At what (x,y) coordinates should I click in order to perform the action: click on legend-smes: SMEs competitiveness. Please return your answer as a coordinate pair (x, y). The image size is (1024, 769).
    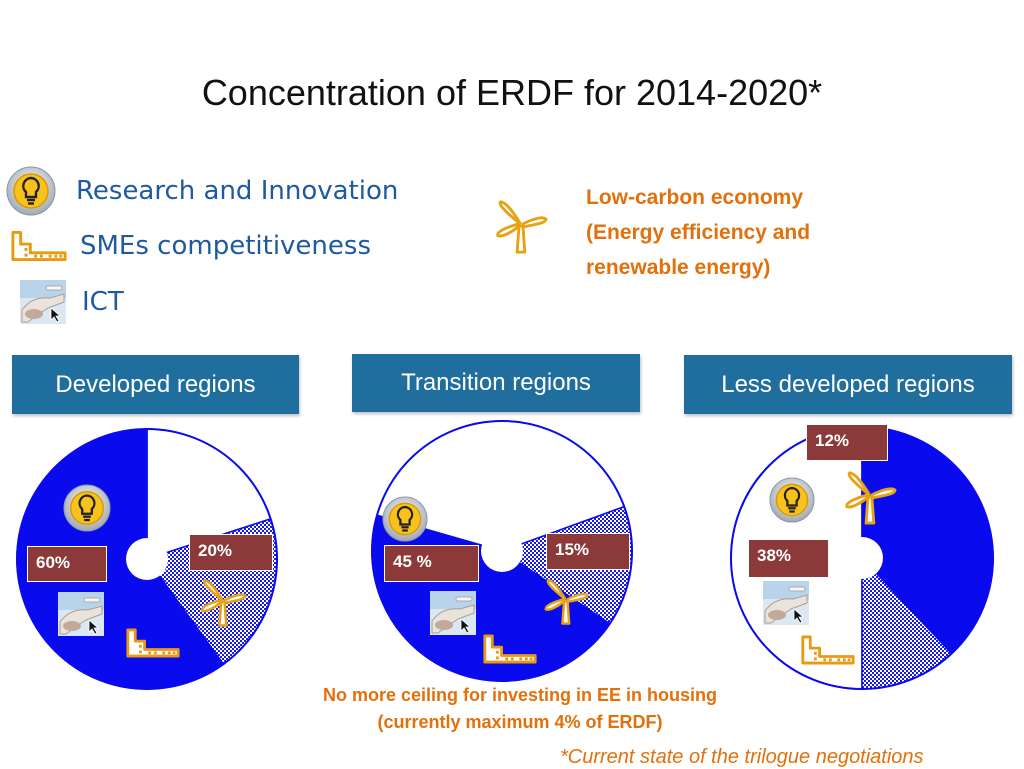
    Looking at the image, I should click on (190, 246).